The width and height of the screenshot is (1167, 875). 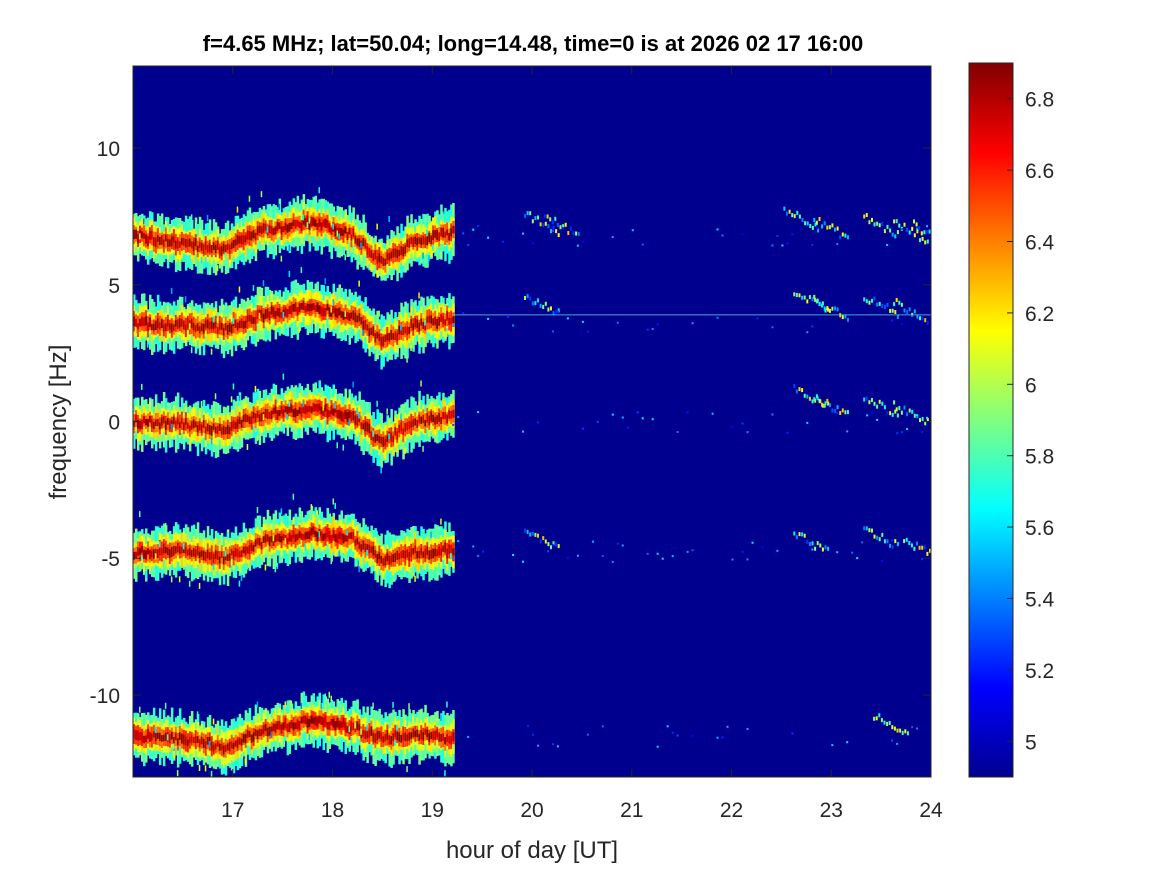 I want to click on y-tick-label: -5, so click(x=110, y=559).